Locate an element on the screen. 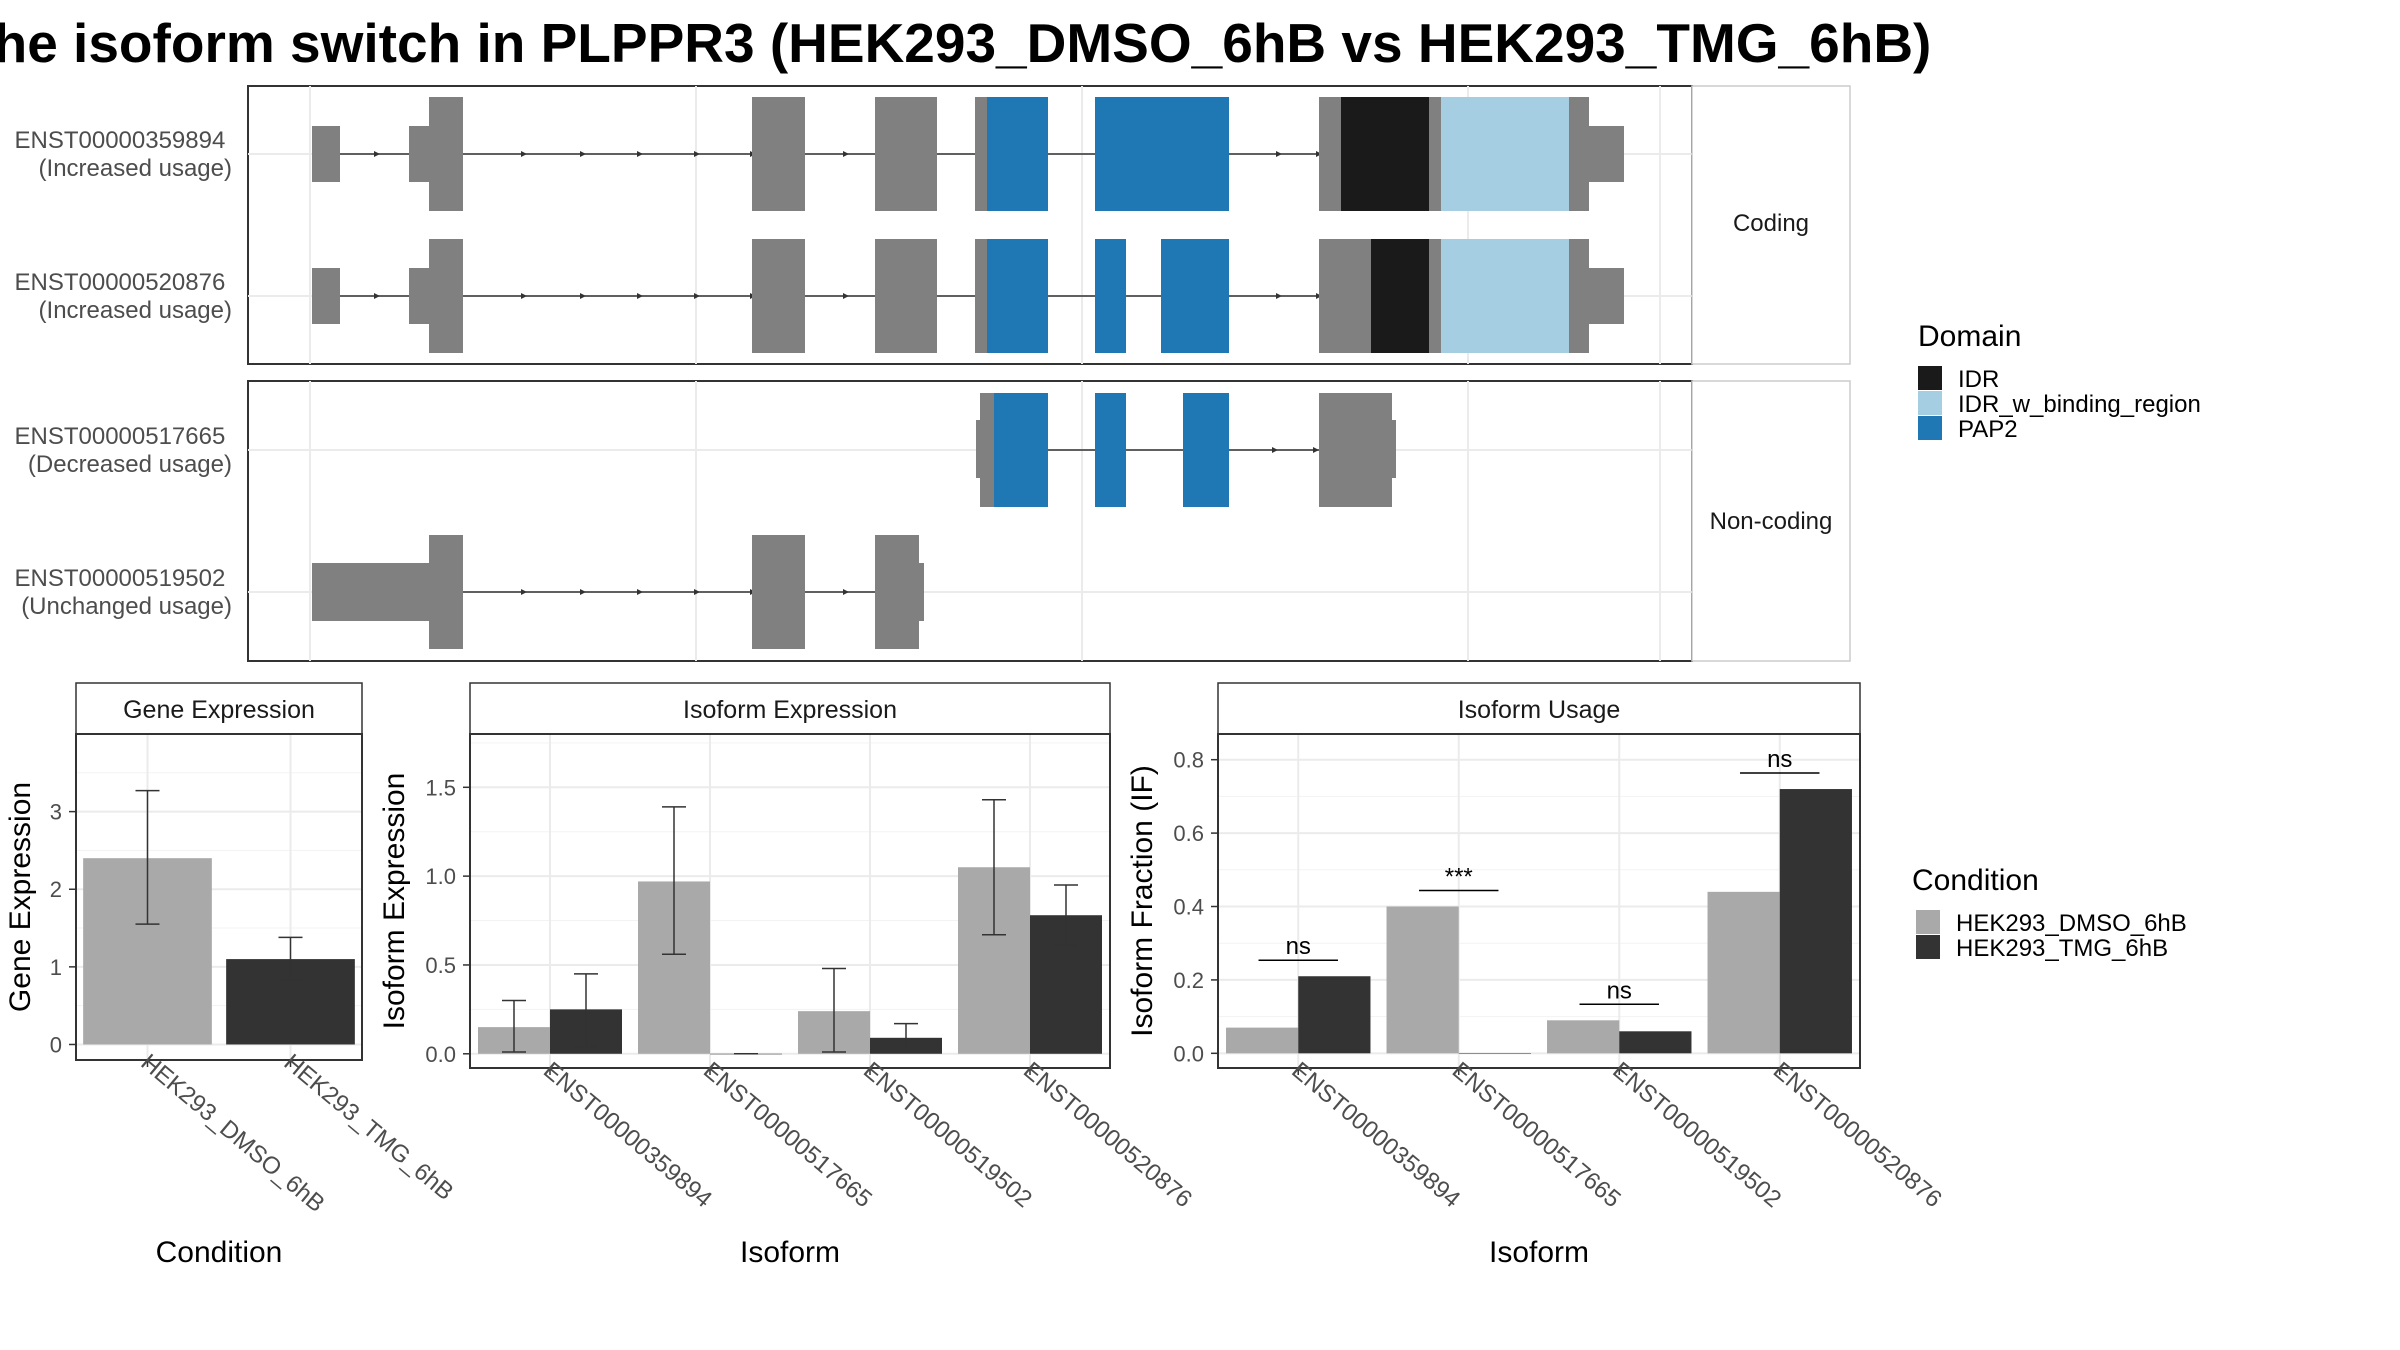 This screenshot has height=1350, width=2400. transcript-label: ENST00000359894 (Increased usage) is located at coordinates (123, 154).